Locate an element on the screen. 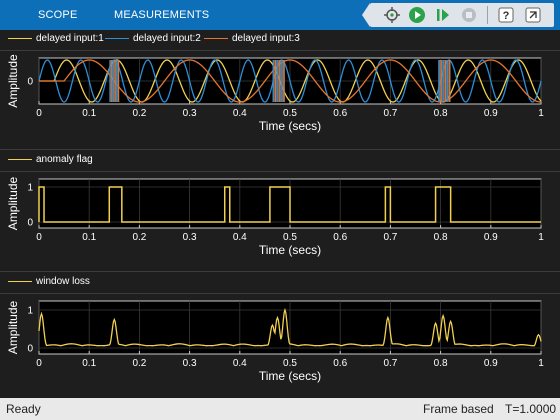 This screenshot has height=420, width=560. mode-text: Frame based is located at coordinates (458, 409).